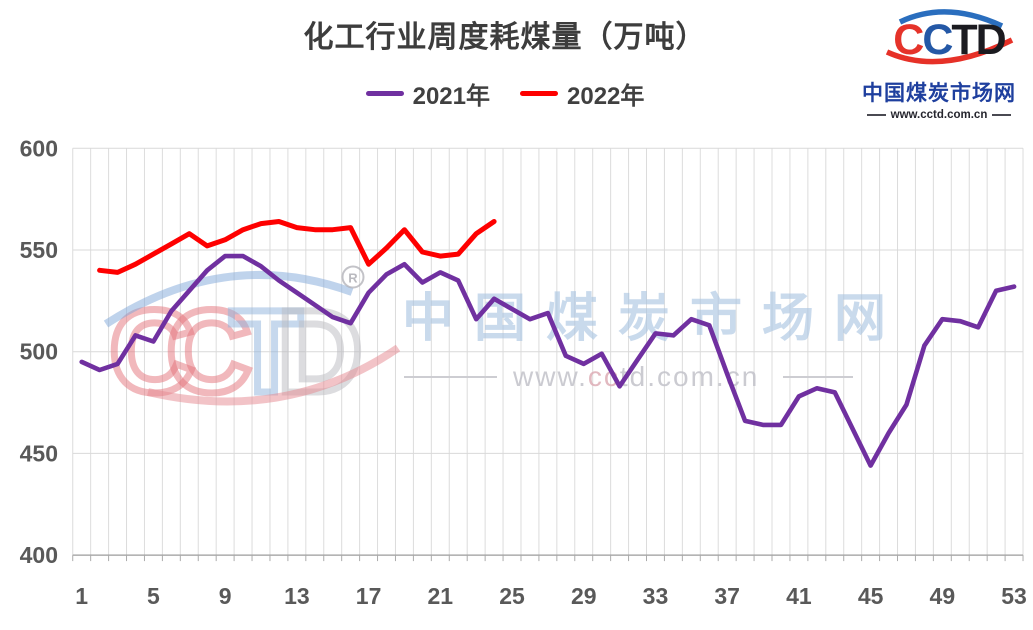 This screenshot has width=1033, height=630. I want to click on logo-ellipse-blue-arc, so click(951, 19).